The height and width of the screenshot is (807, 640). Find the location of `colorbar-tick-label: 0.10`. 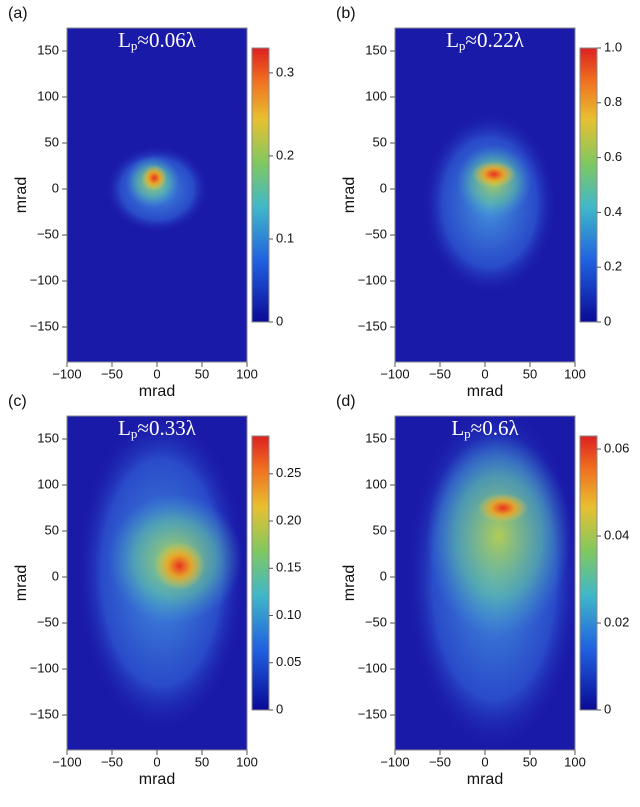

colorbar-tick-label: 0.10 is located at coordinates (288, 614).